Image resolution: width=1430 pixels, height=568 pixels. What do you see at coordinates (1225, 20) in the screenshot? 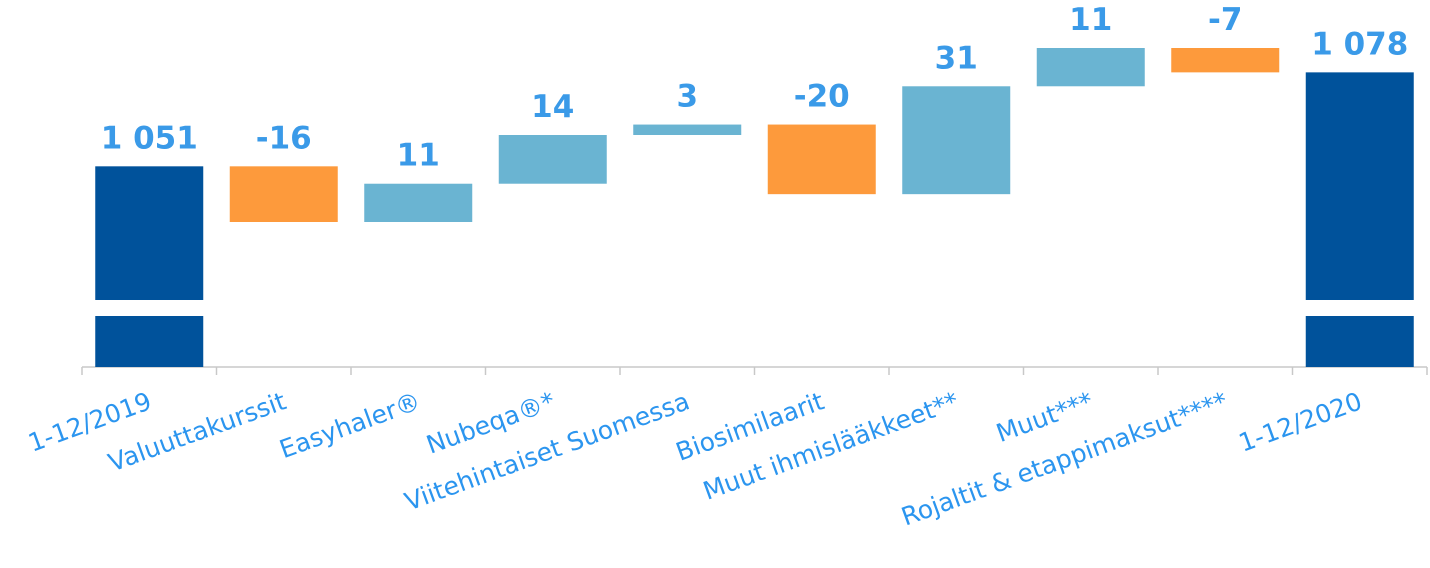
I see `value-label: -7` at bounding box center [1225, 20].